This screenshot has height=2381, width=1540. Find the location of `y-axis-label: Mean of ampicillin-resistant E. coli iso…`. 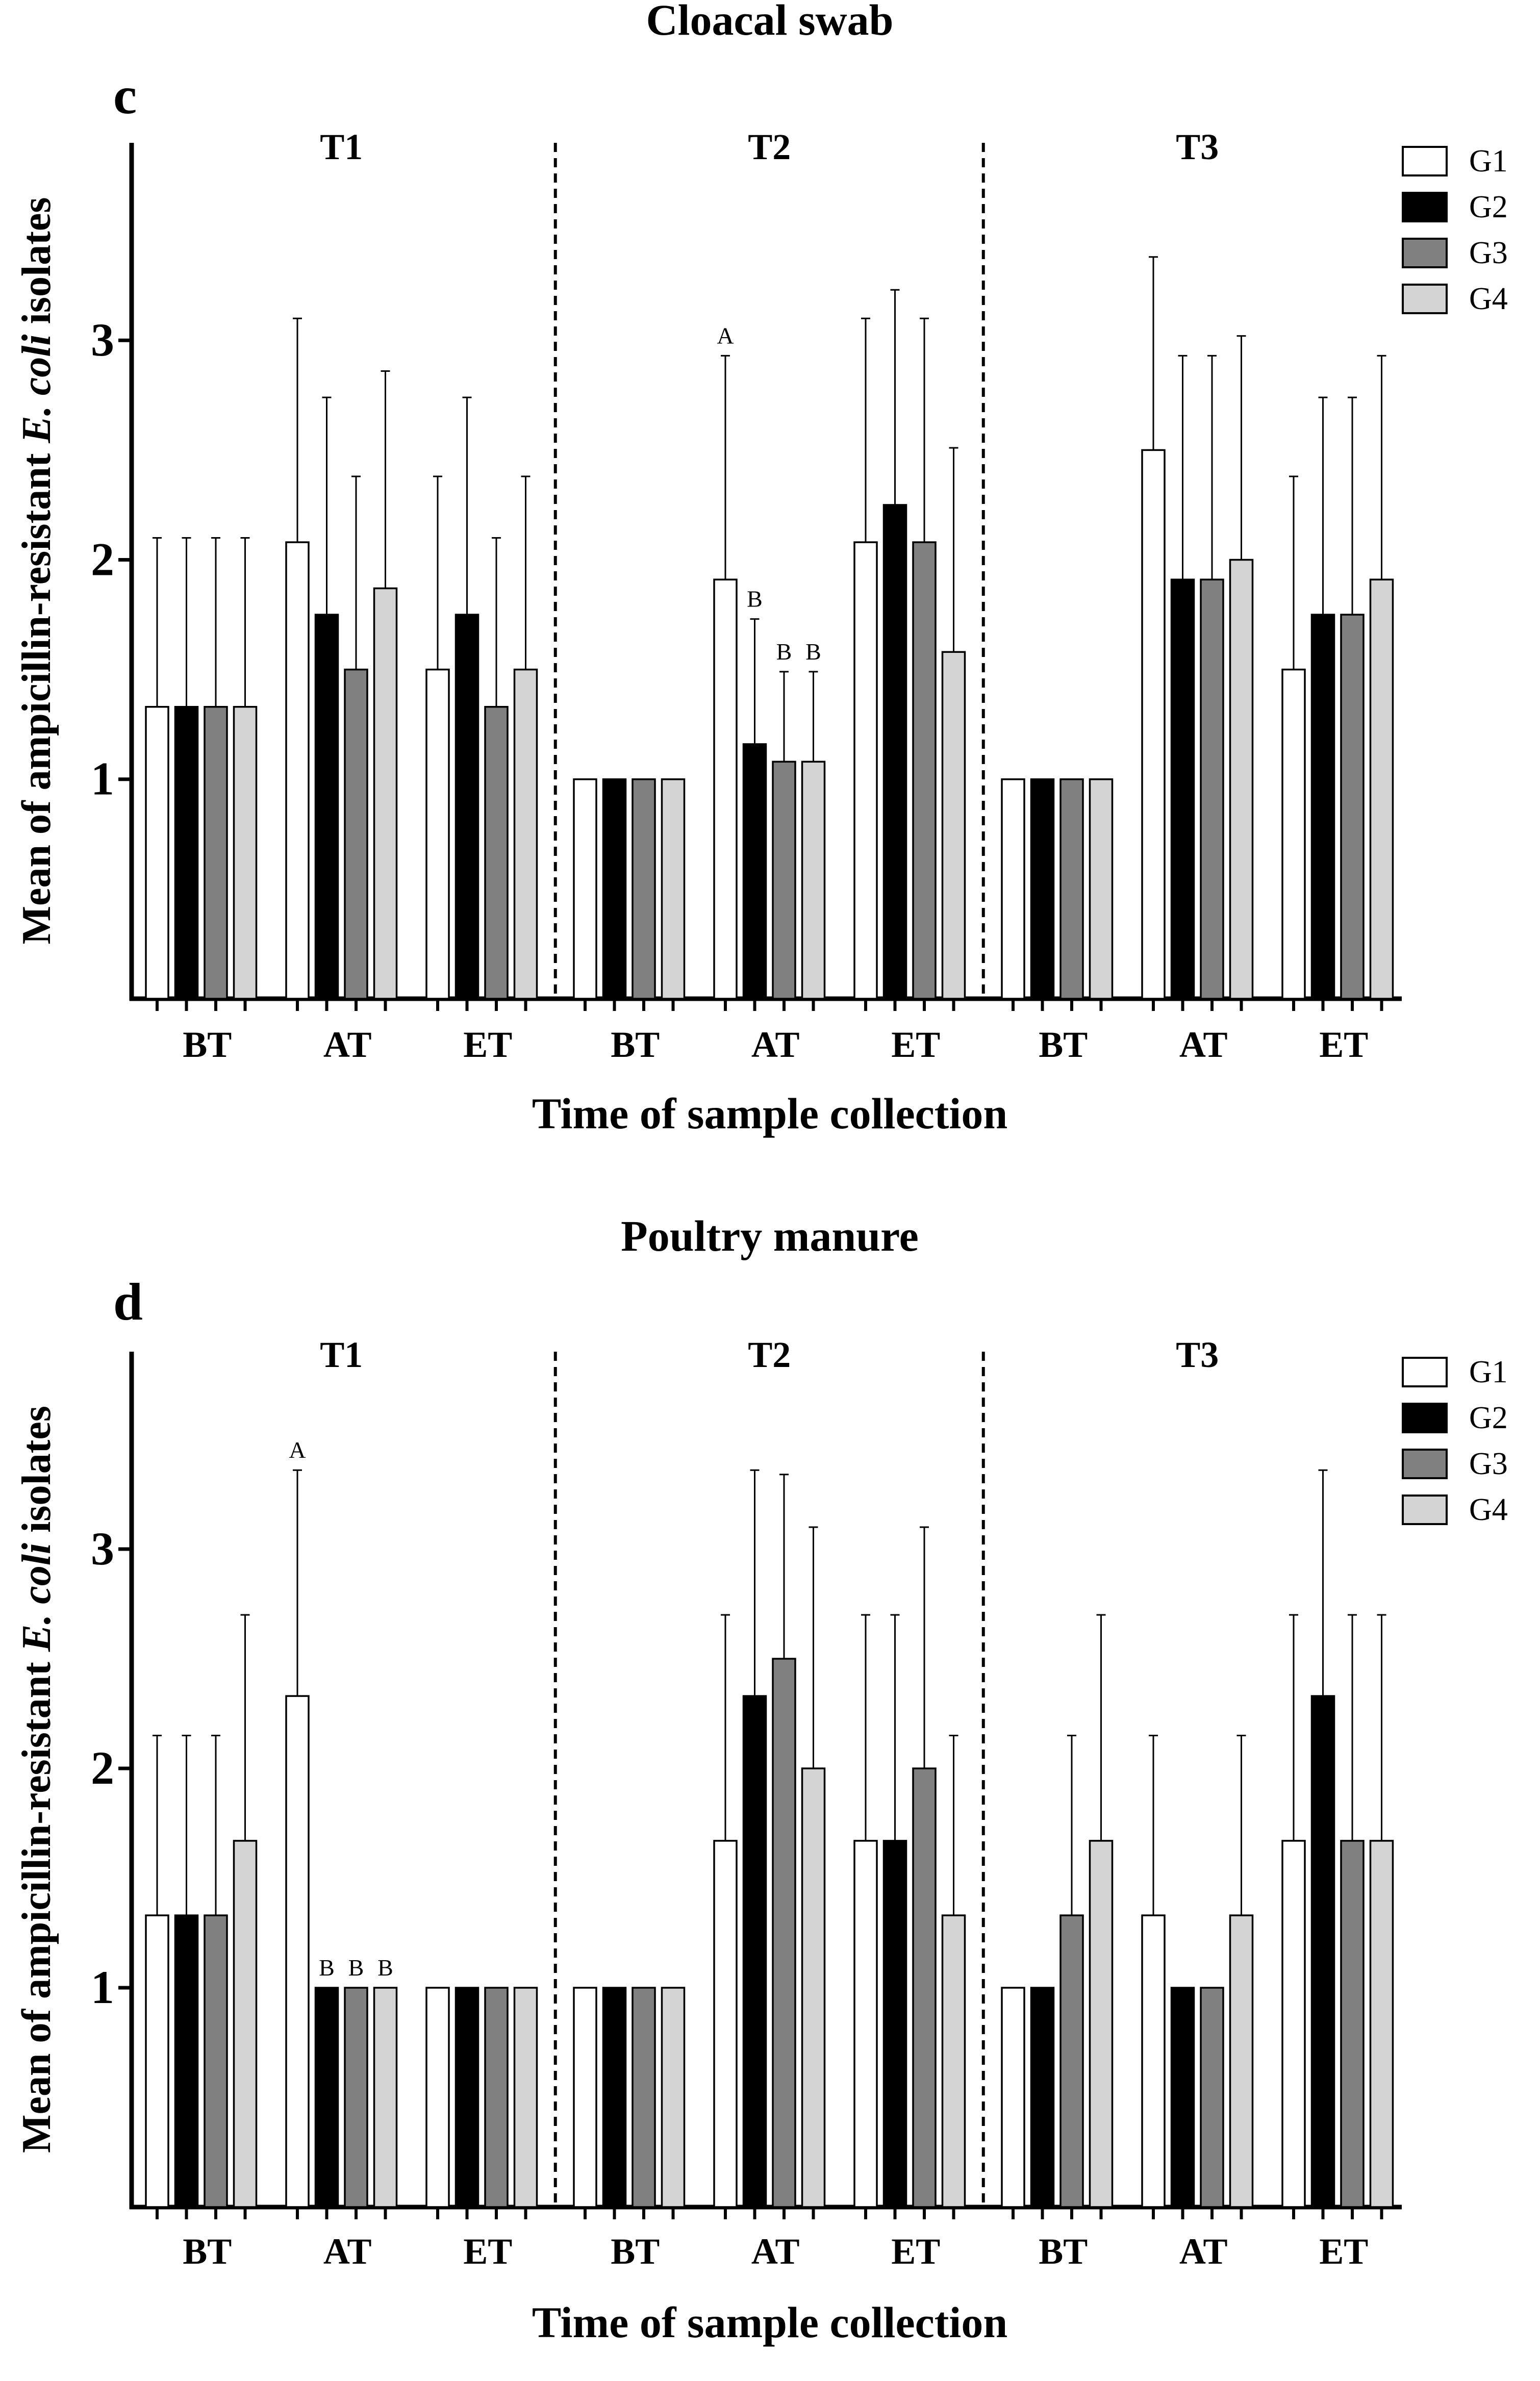

y-axis-label: Mean of ampicillin-resistant E. coli iso… is located at coordinates (36, 570).